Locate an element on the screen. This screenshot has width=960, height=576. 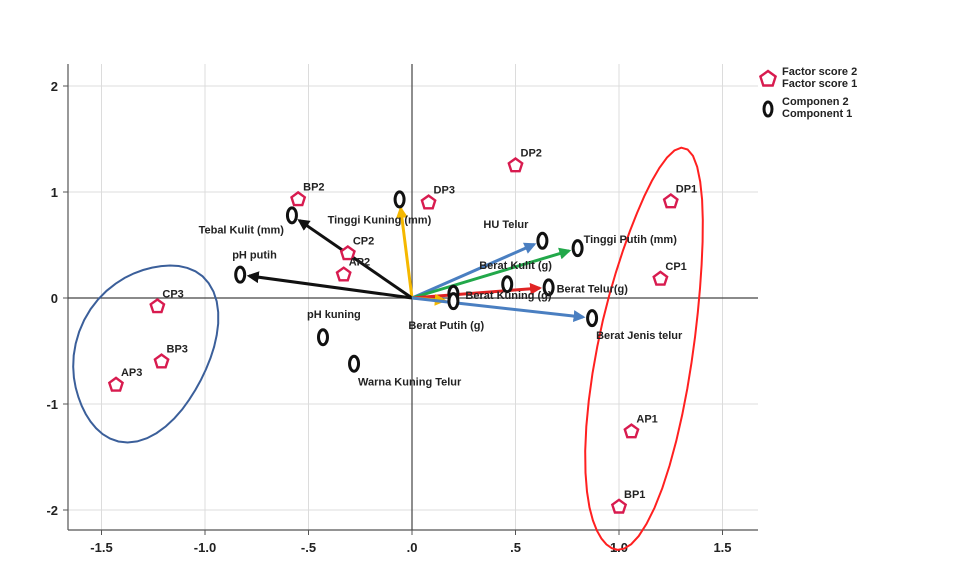
component-label-berat-kulit-g: Berat Kulit (g) is located at coordinates (515, 266).